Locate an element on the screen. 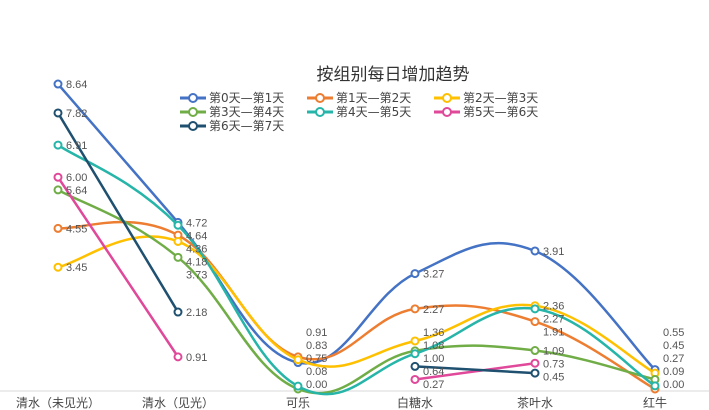 This screenshot has width=709, height=410. data-label: 1.09 is located at coordinates (553, 352).